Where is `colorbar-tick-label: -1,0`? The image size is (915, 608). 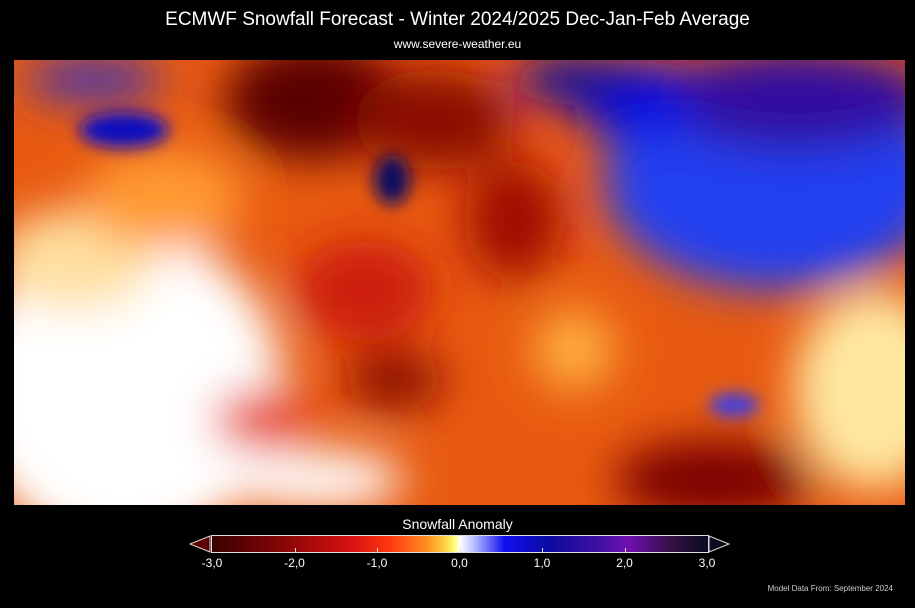 colorbar-tick-label: -1,0 is located at coordinates (377, 563).